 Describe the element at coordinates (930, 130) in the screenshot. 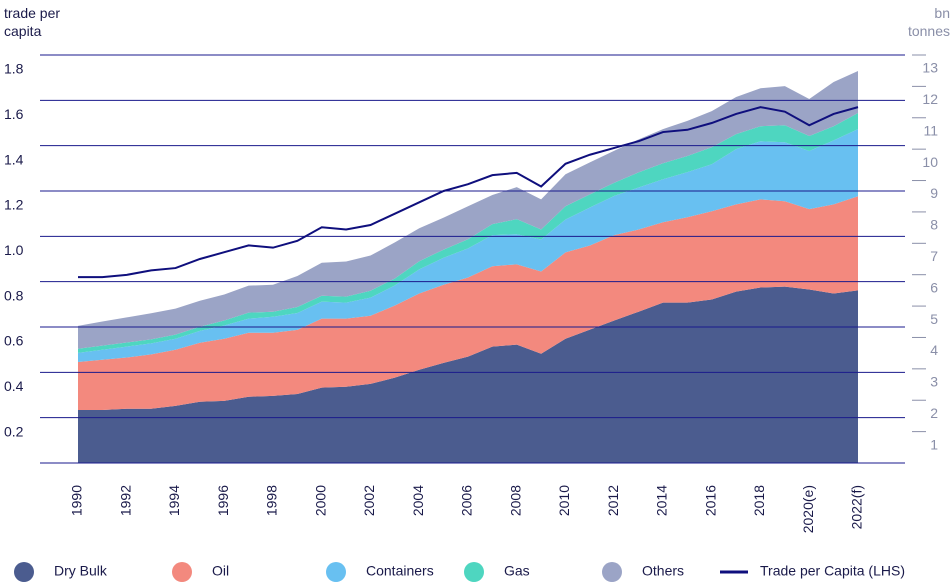

I see `y2-tick-label: 11` at that location.